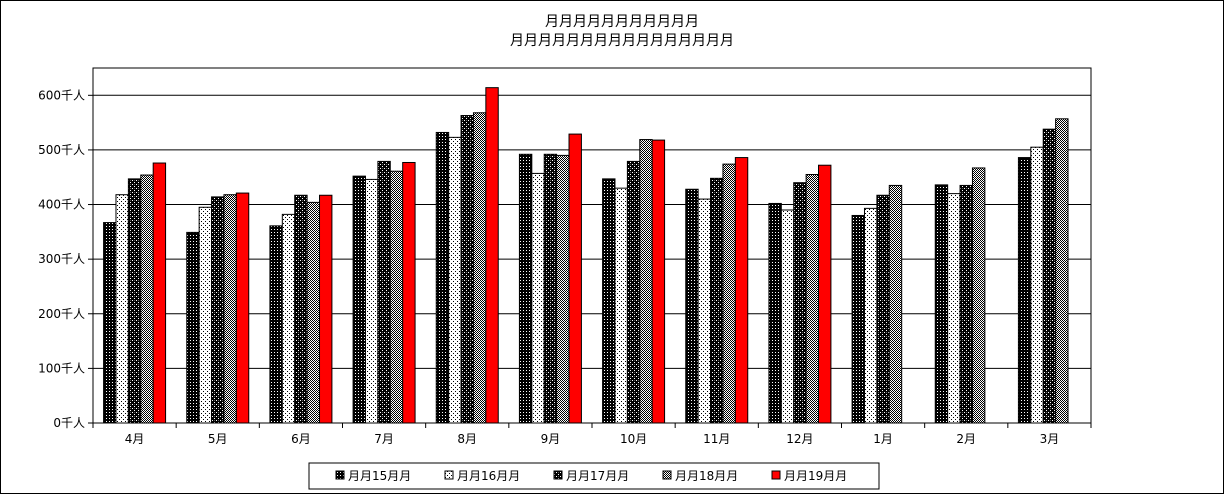 The width and height of the screenshot is (1224, 494). What do you see at coordinates (966, 439) in the screenshot?
I see `x-tick-label: 2月` at bounding box center [966, 439].